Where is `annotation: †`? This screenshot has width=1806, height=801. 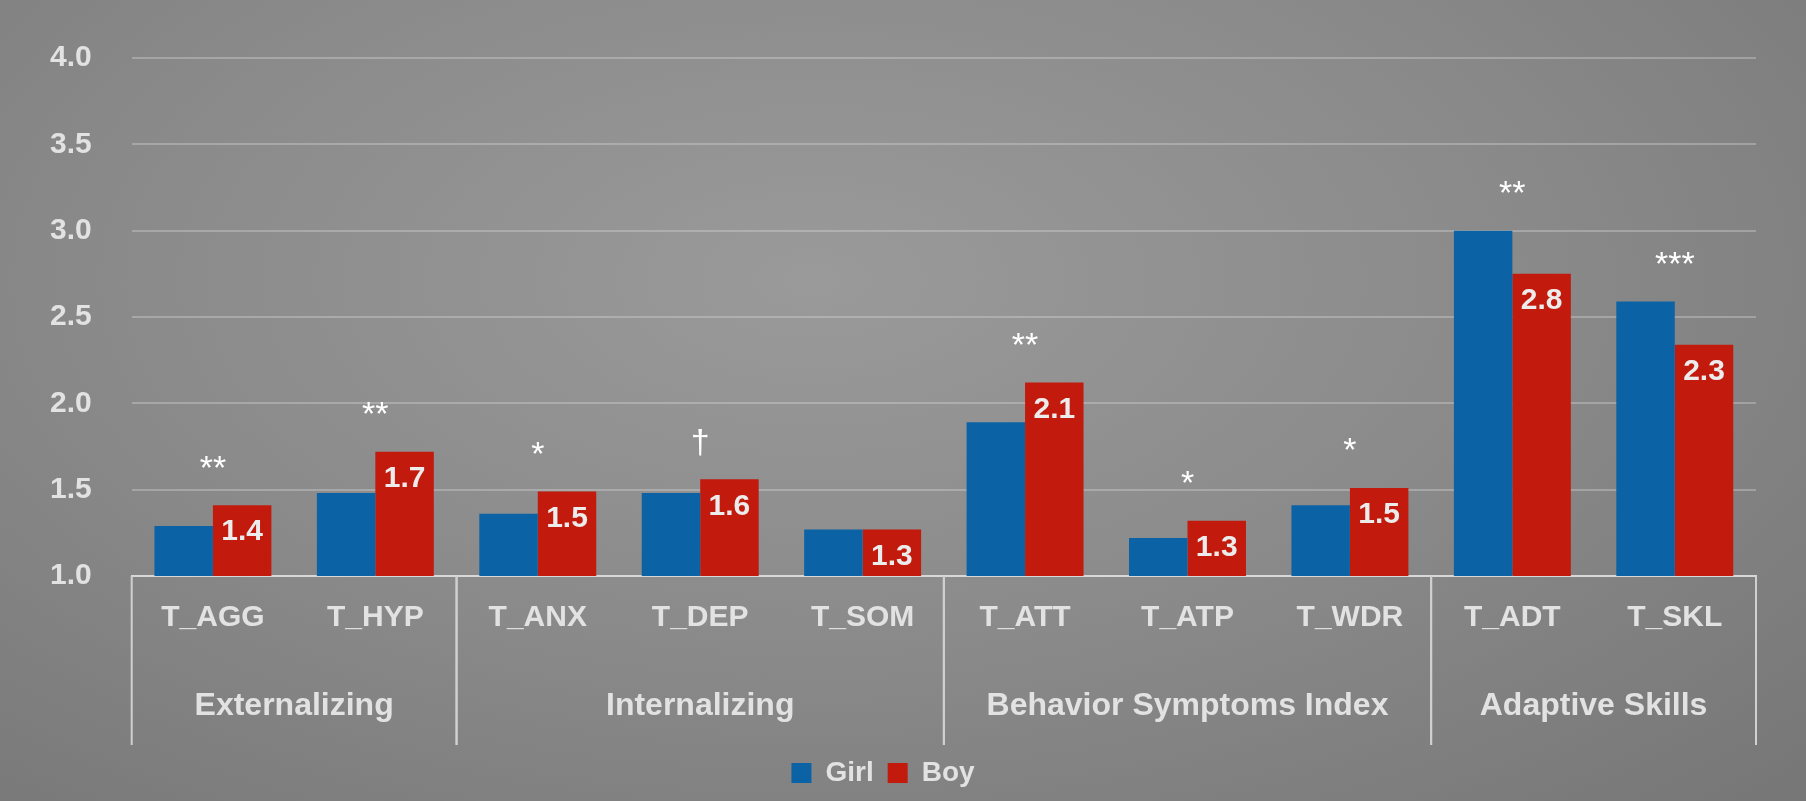 annotation: † is located at coordinates (700, 440).